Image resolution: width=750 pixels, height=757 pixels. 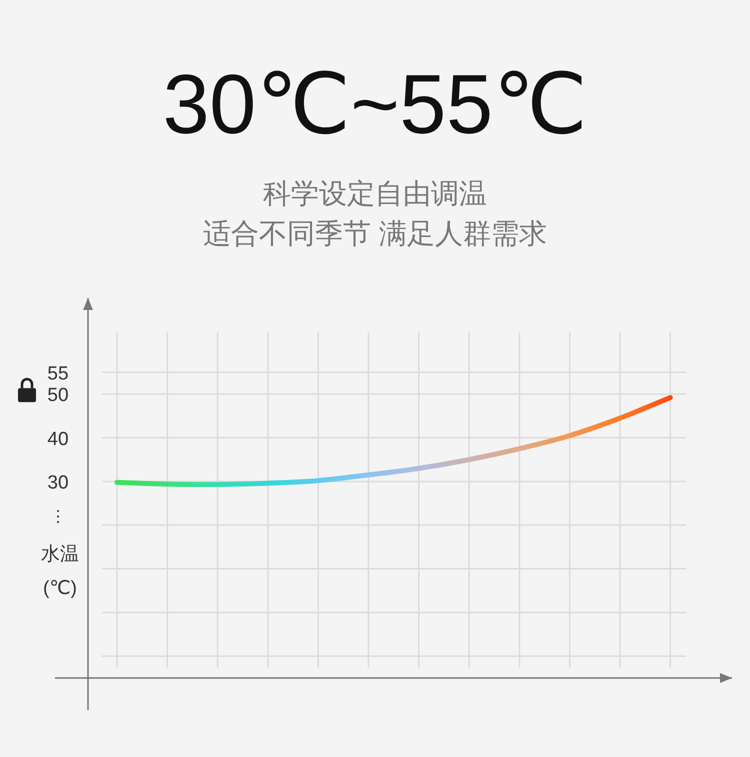 I want to click on chart-subtitle: 科学设定自由调温, so click(x=375, y=193).